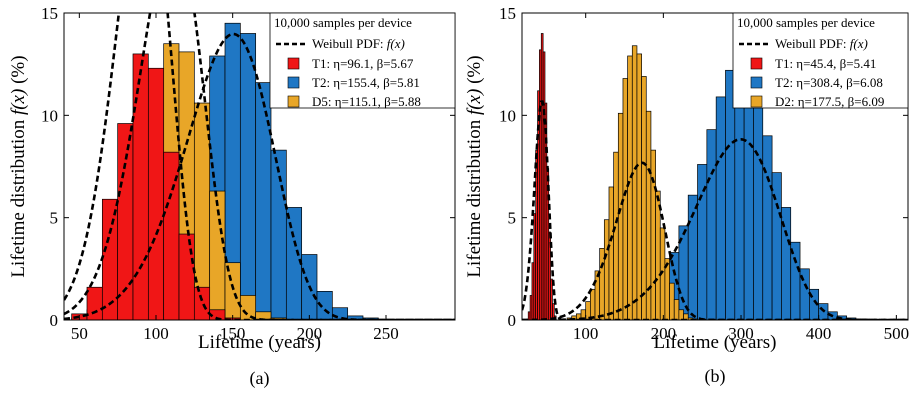  Describe the element at coordinates (897, 333) in the screenshot. I see `x-tick-label: 500` at that location.